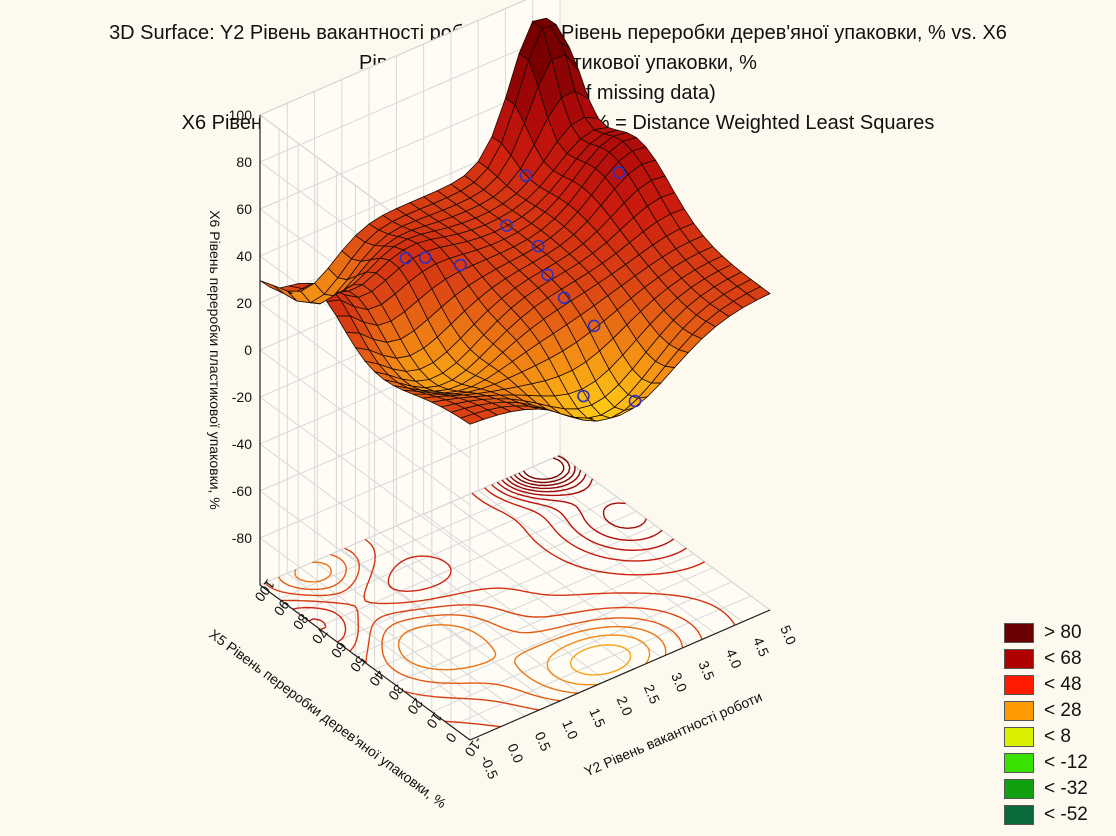 The height and width of the screenshot is (836, 1116). What do you see at coordinates (706, 670) in the screenshot?
I see `x-tick-label: 3.5` at bounding box center [706, 670].